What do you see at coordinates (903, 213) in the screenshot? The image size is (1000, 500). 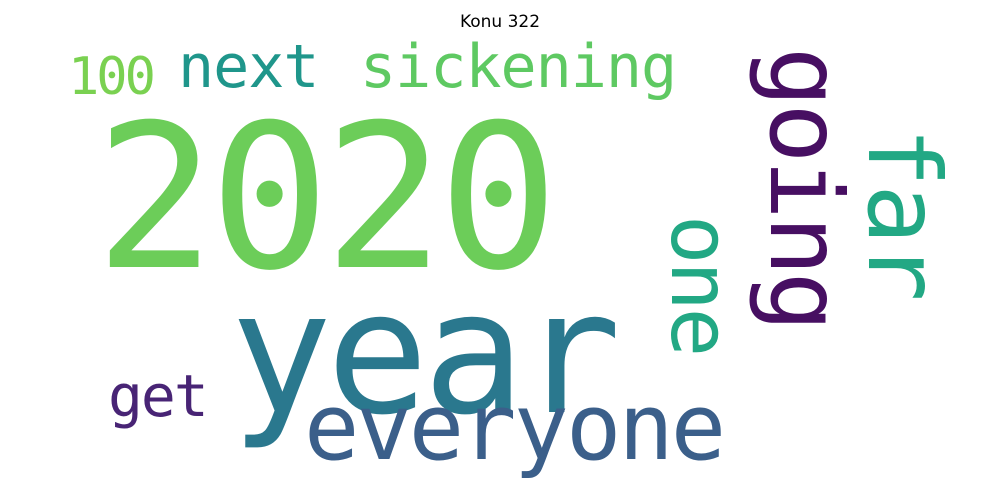 I see `word-far: far` at bounding box center [903, 213].